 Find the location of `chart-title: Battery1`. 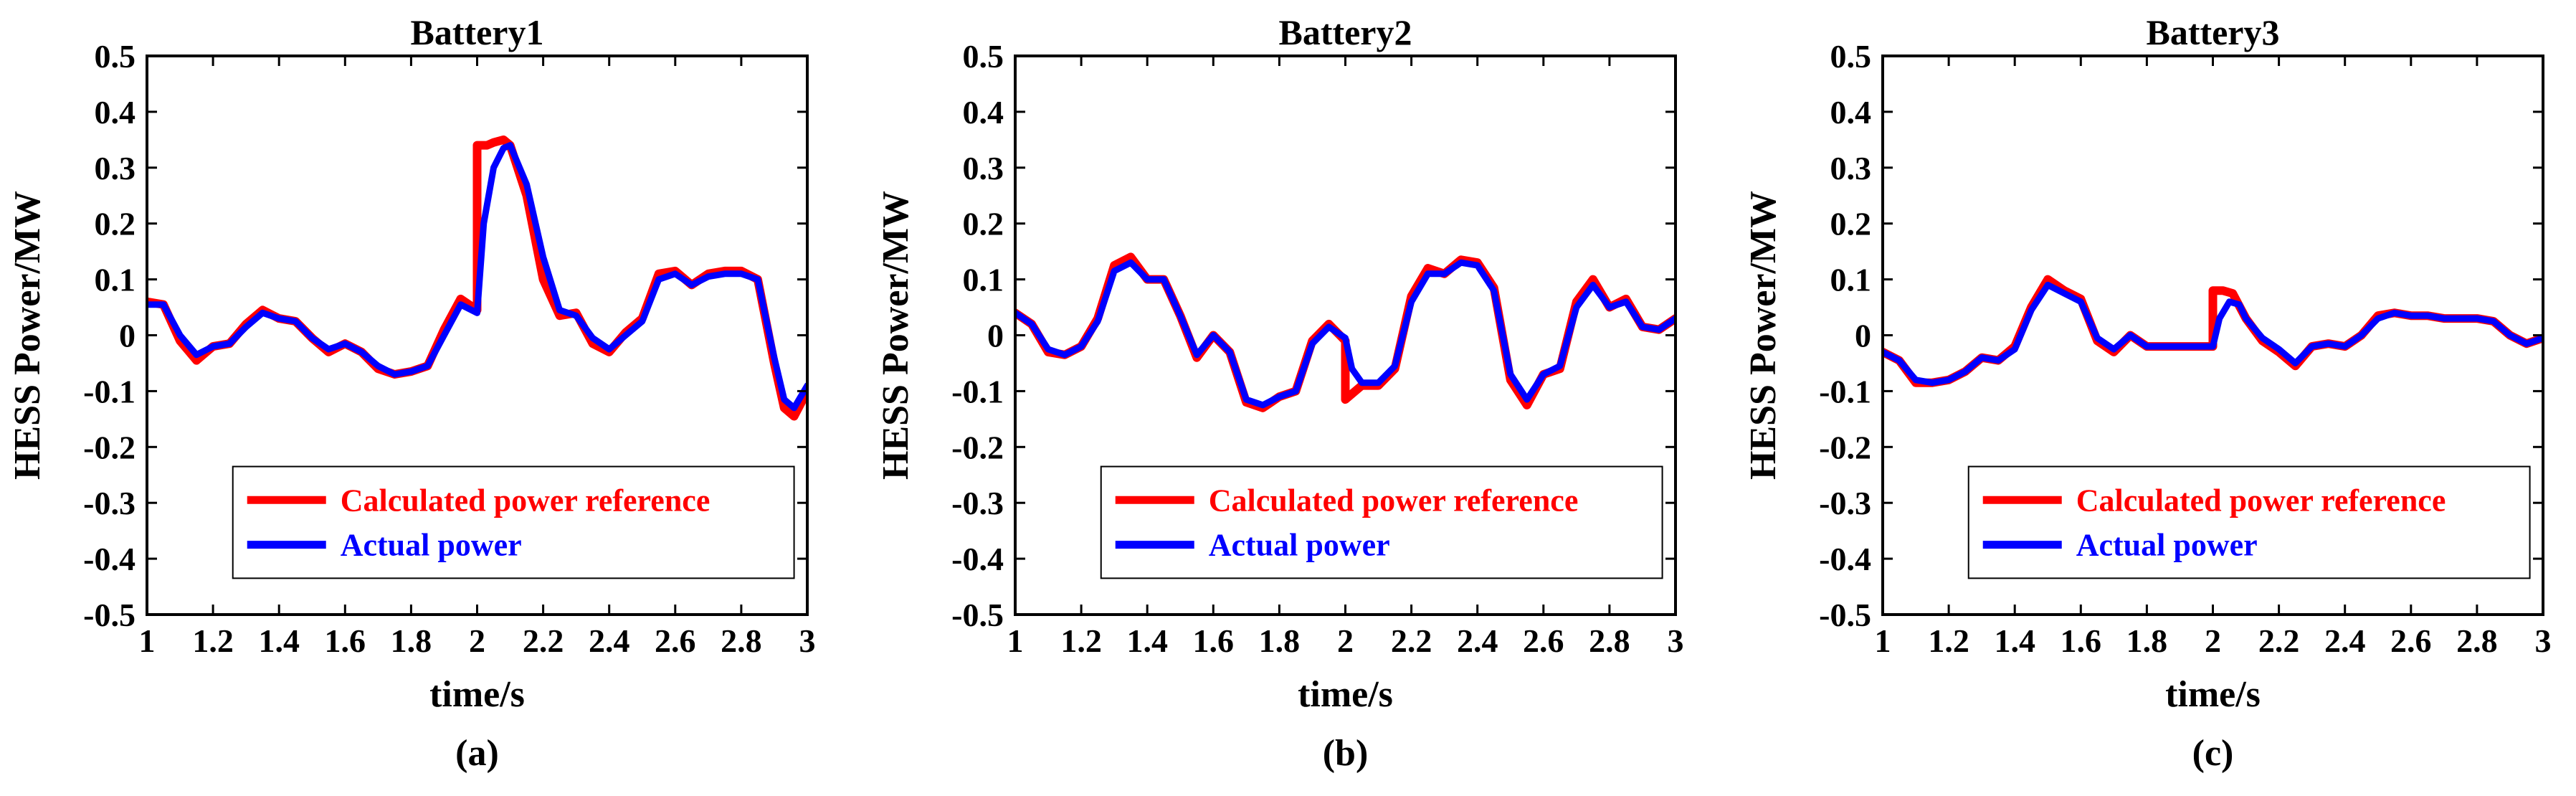

chart-title: Battery1 is located at coordinates (476, 32).